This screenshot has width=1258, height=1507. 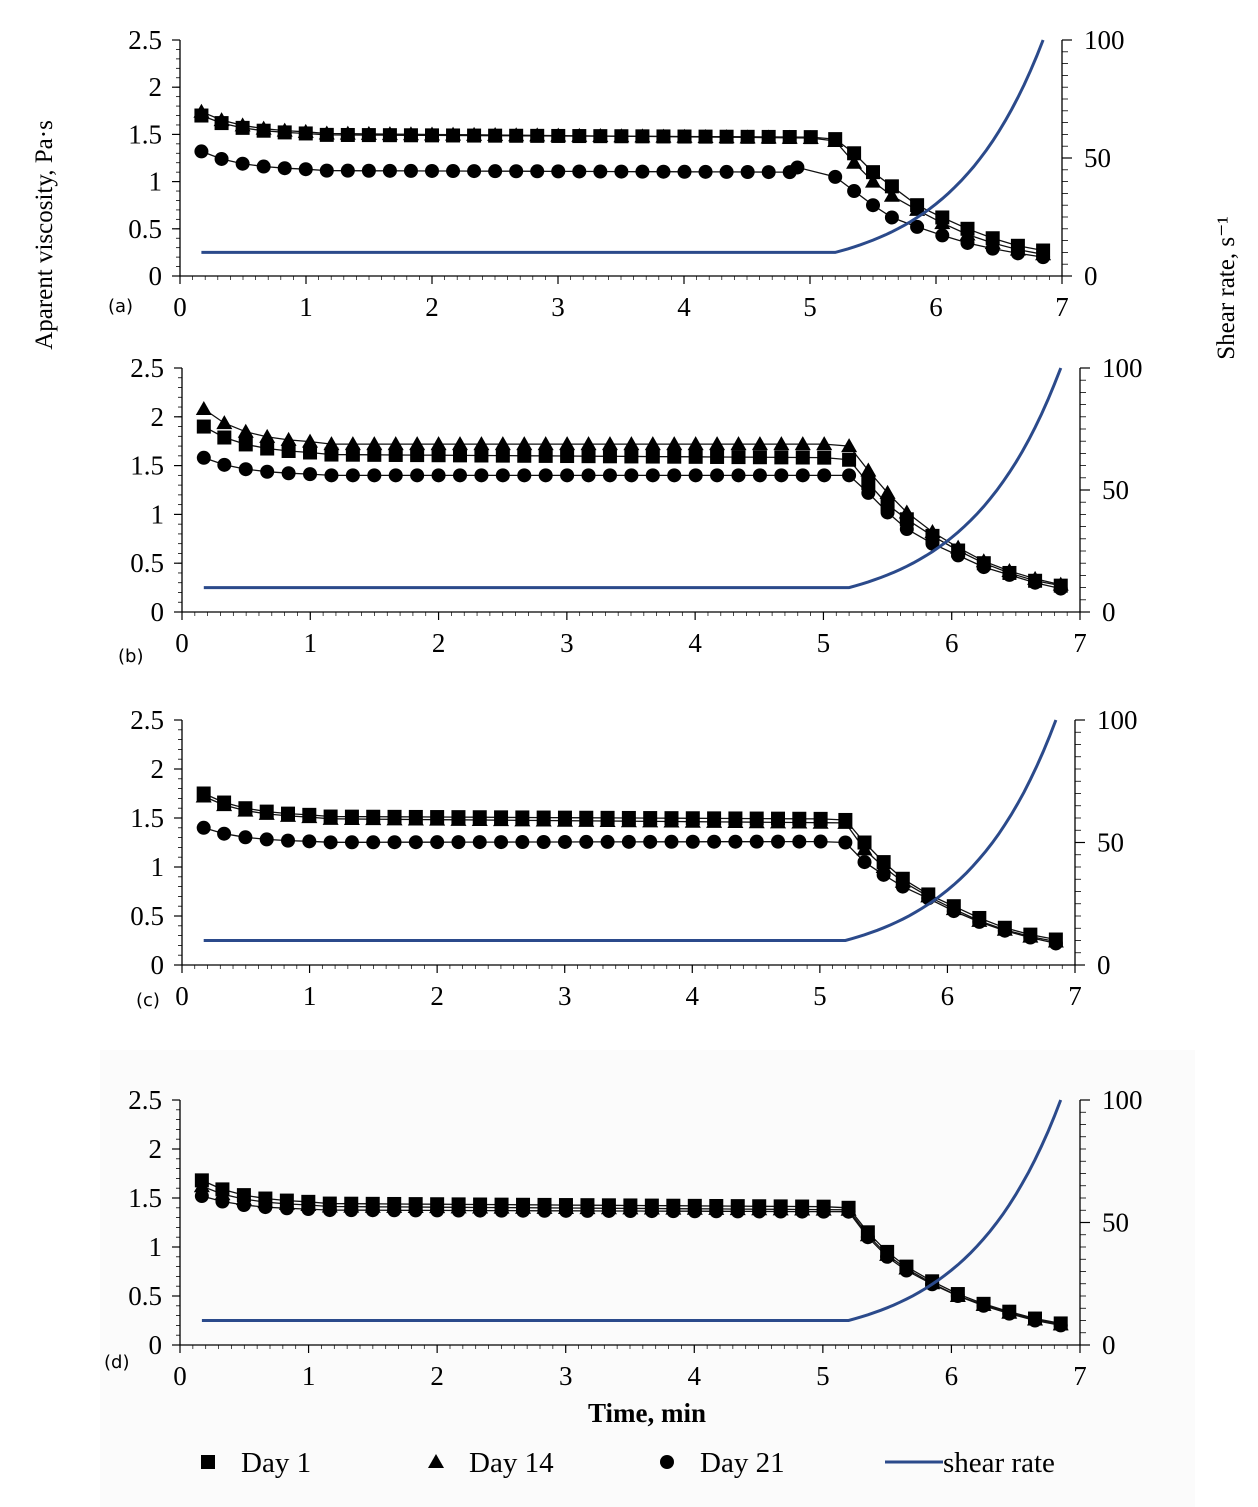 I want to click on left-tick-label: 2, so click(x=158, y=417).